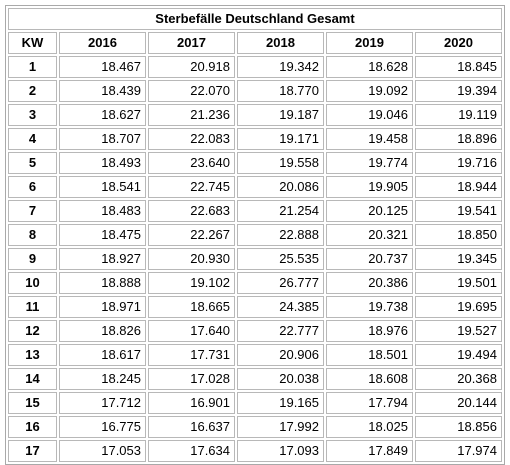  I want to click on table-row: 16 16.775 16.637 17.992 18.025 18.856, so click(255, 427).